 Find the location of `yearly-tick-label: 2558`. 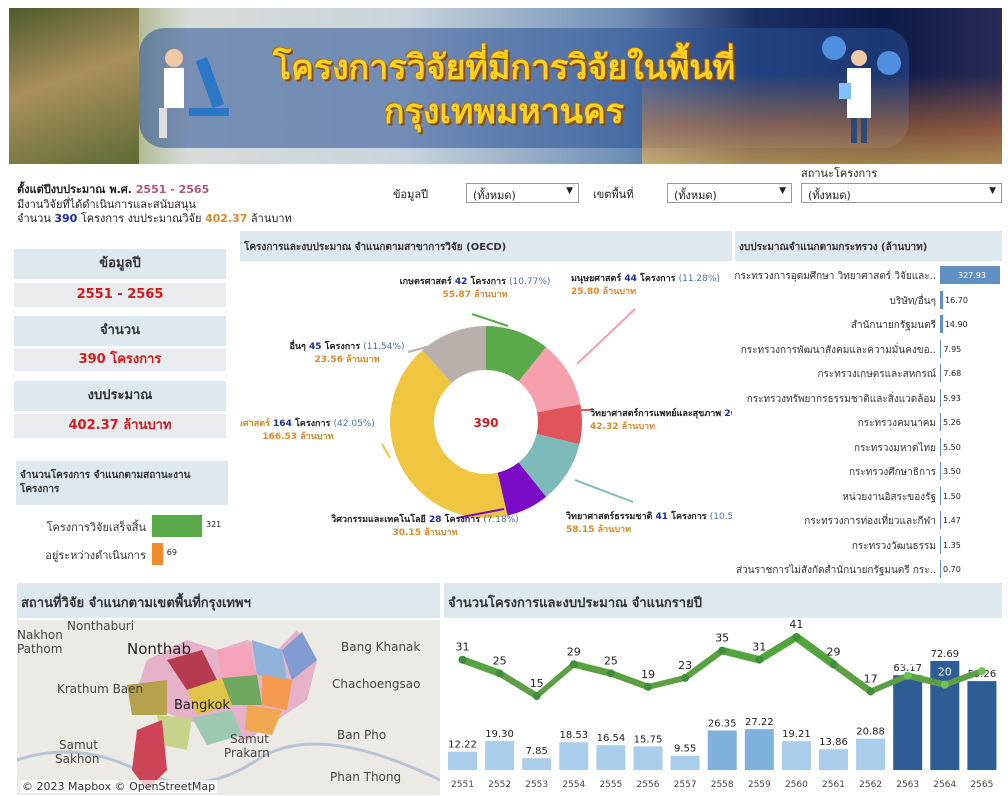

yearly-tick-label: 2558 is located at coordinates (722, 785).